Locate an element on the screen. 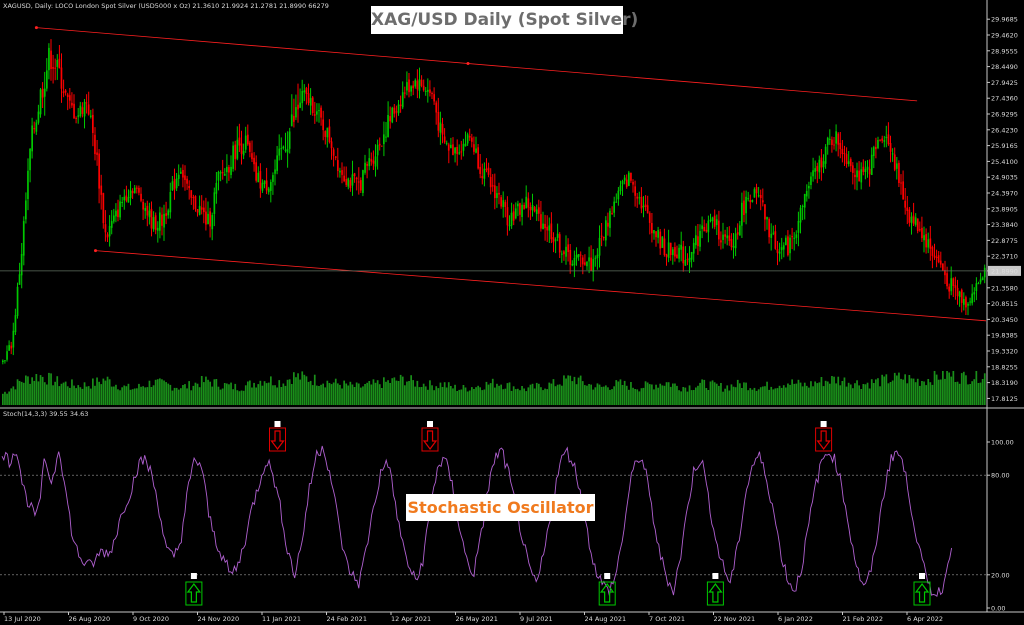 The image size is (1024, 625). price-tick-label: 20.8515 is located at coordinates (1004, 304).